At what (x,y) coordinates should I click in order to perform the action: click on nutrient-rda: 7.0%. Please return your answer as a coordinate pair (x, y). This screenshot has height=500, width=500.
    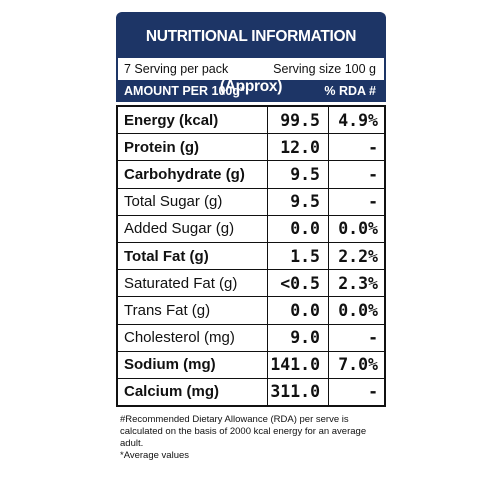
    Looking at the image, I should click on (358, 365).